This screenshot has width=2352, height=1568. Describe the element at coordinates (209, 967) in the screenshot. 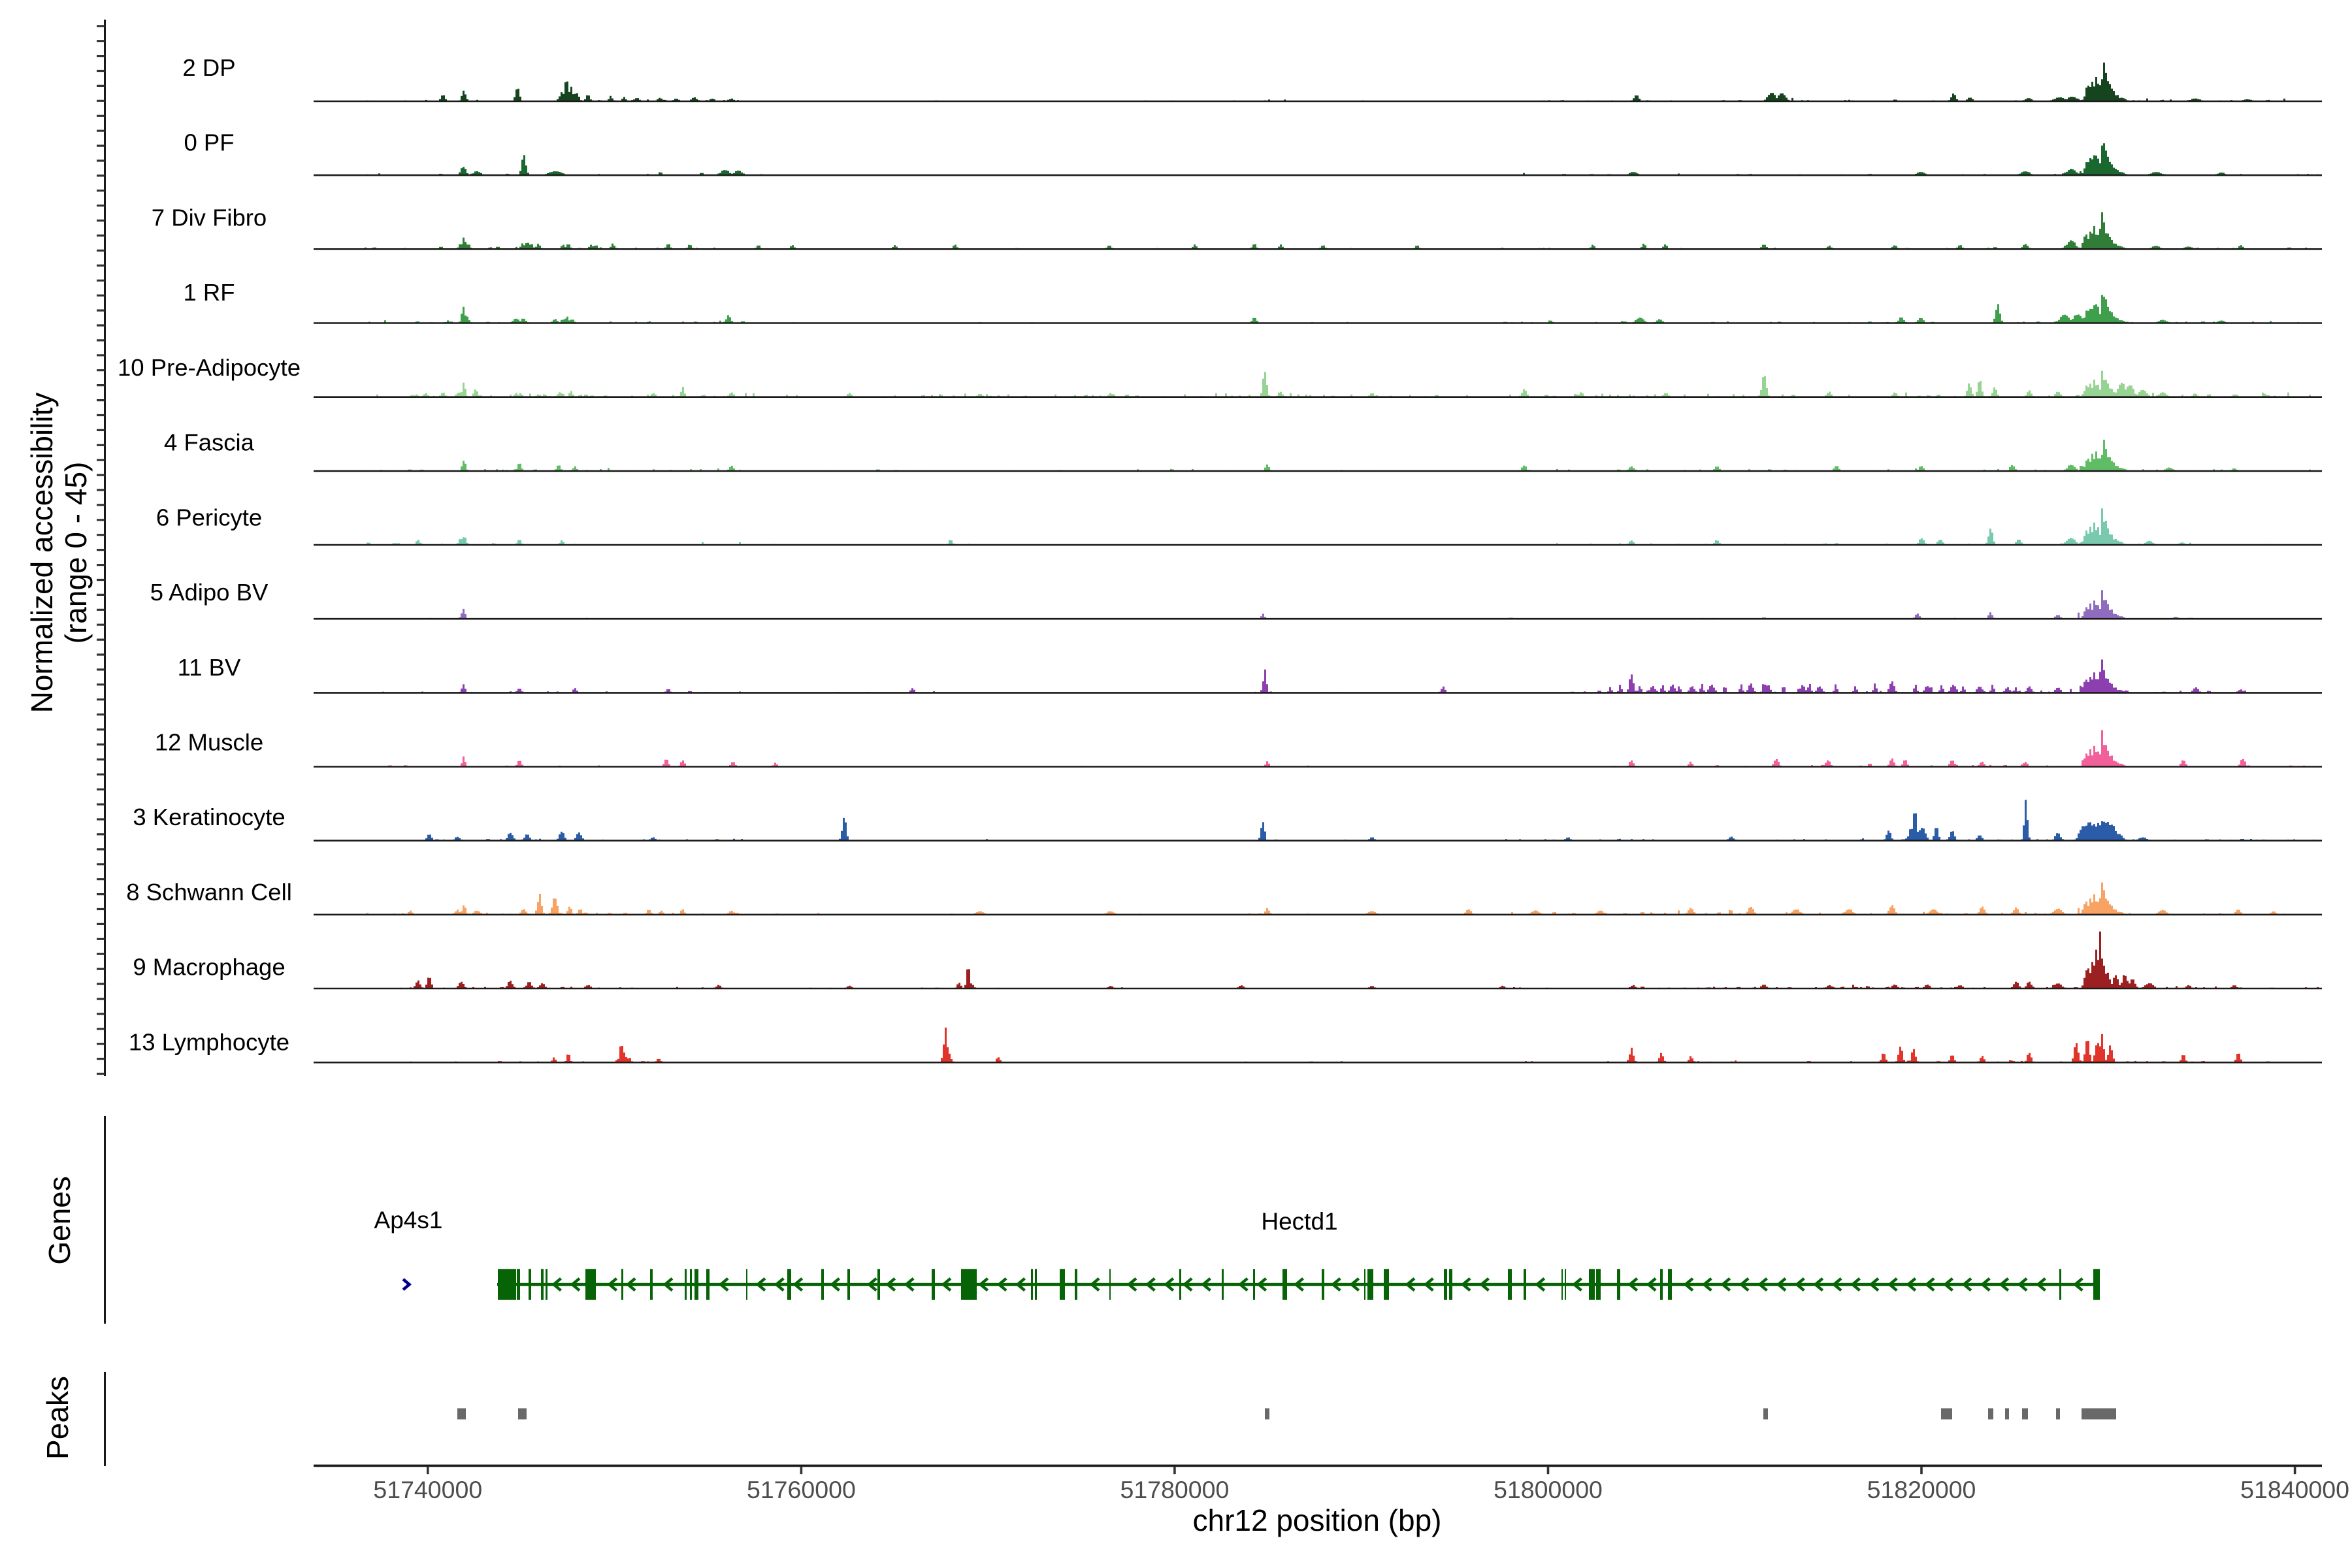

I see `svg-text: 9 Macrophage` at that location.